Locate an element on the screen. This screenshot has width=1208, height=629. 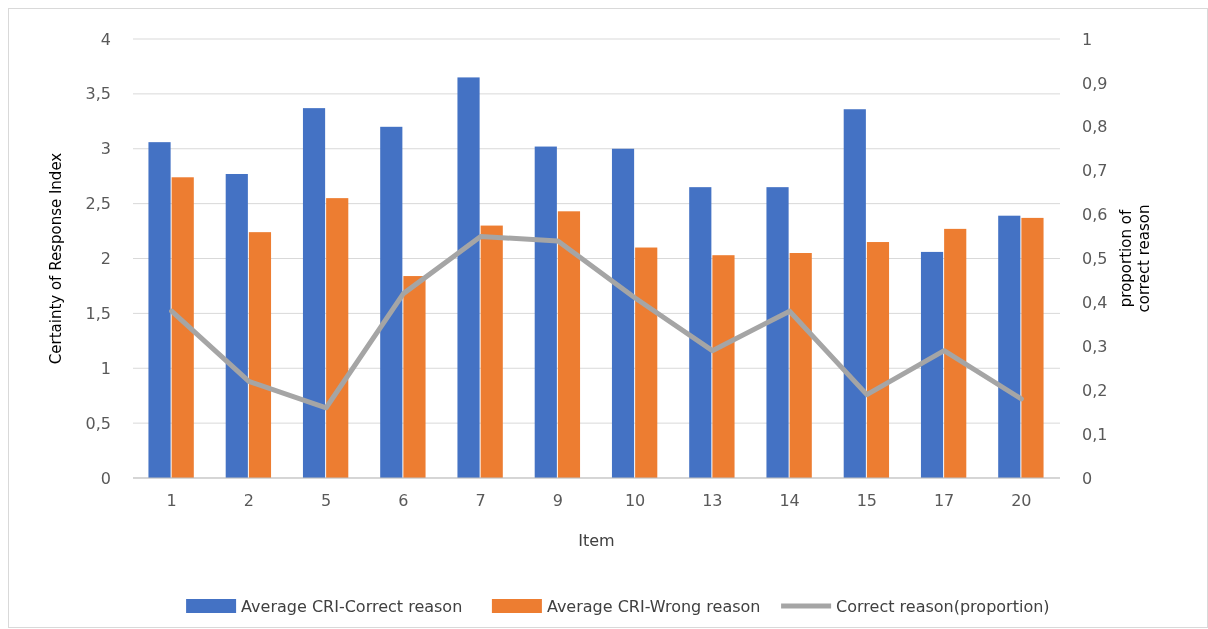
x-axis-title: Item is located at coordinates (596, 540).